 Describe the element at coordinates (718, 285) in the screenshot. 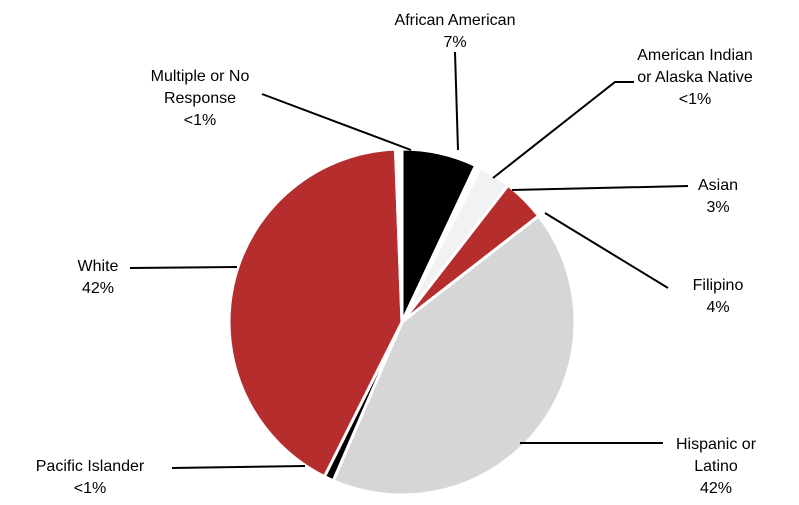

I see `data-label-text-3: Filipino` at that location.